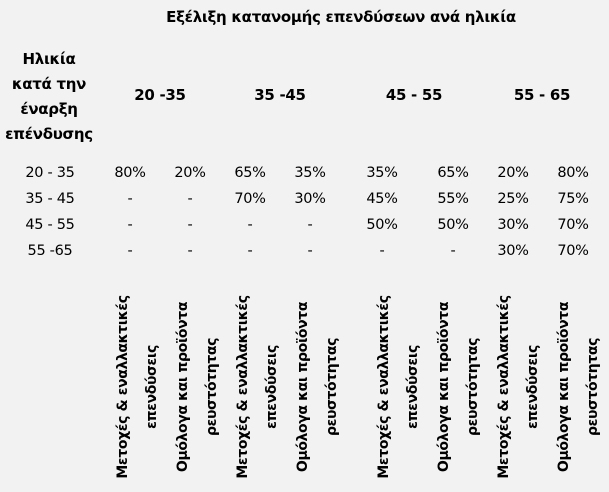 This screenshot has width=609, height=492. What do you see at coordinates (50, 251) in the screenshot?
I see `row-label: 55 -65` at bounding box center [50, 251].